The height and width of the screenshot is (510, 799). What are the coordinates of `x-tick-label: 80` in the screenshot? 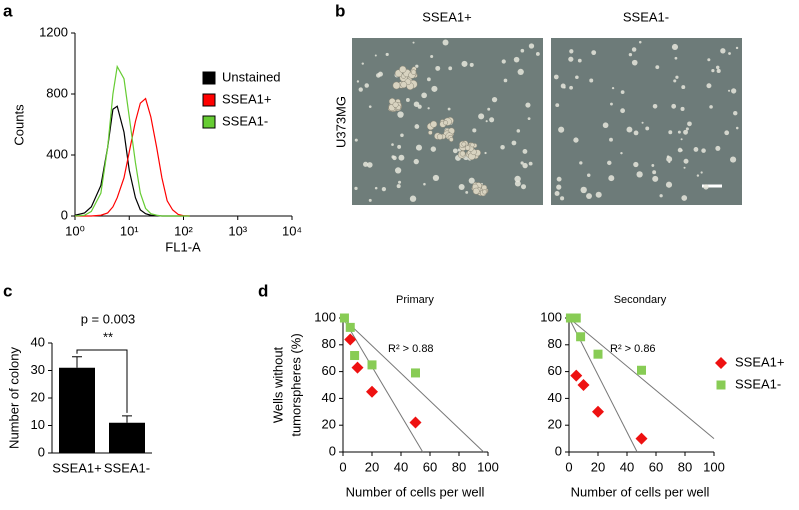 It's located at (685, 466).